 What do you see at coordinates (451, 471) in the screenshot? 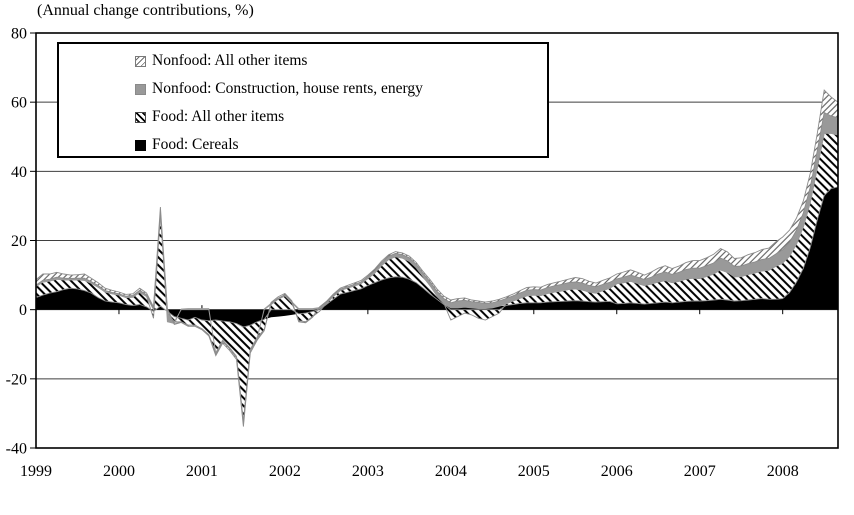
I see `svg-text: 2004` at bounding box center [451, 471].